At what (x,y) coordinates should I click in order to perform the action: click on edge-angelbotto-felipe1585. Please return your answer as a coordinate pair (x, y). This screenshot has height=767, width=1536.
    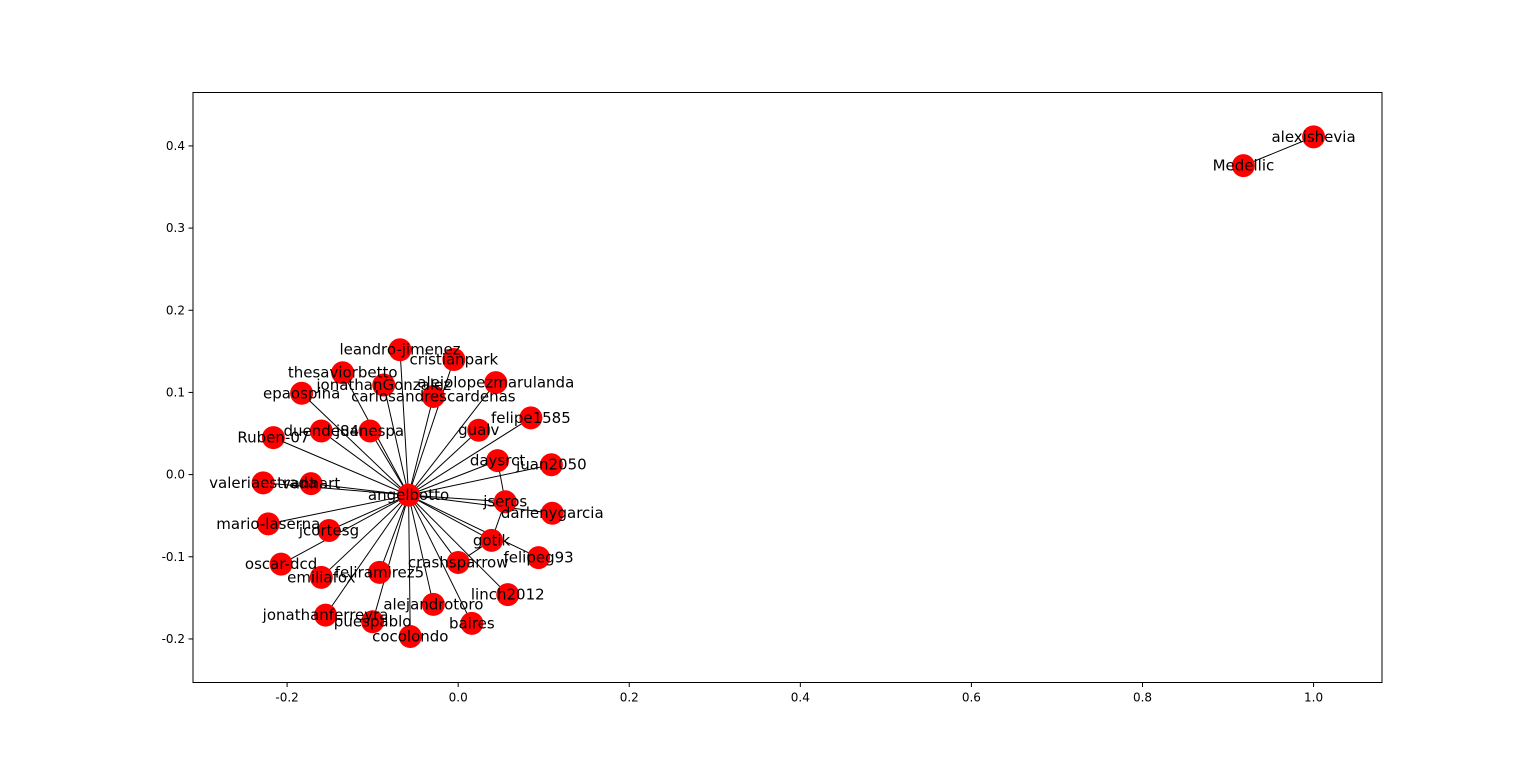
    Looking at the image, I should click on (470, 456).